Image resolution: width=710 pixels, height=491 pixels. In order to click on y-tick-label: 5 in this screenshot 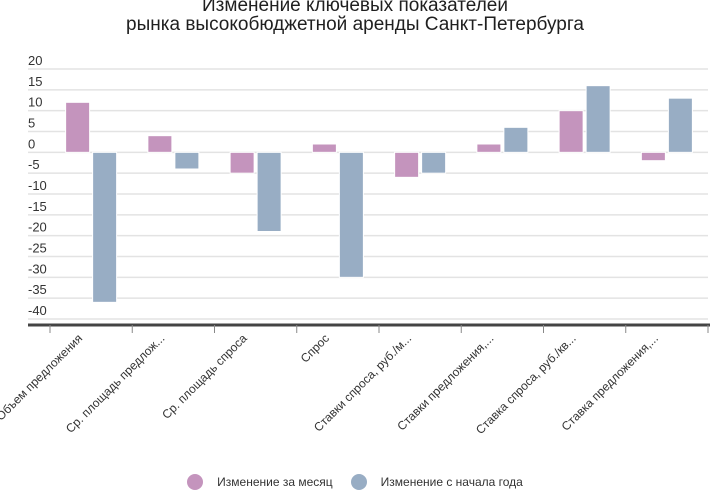, I will do `click(31, 123)`.